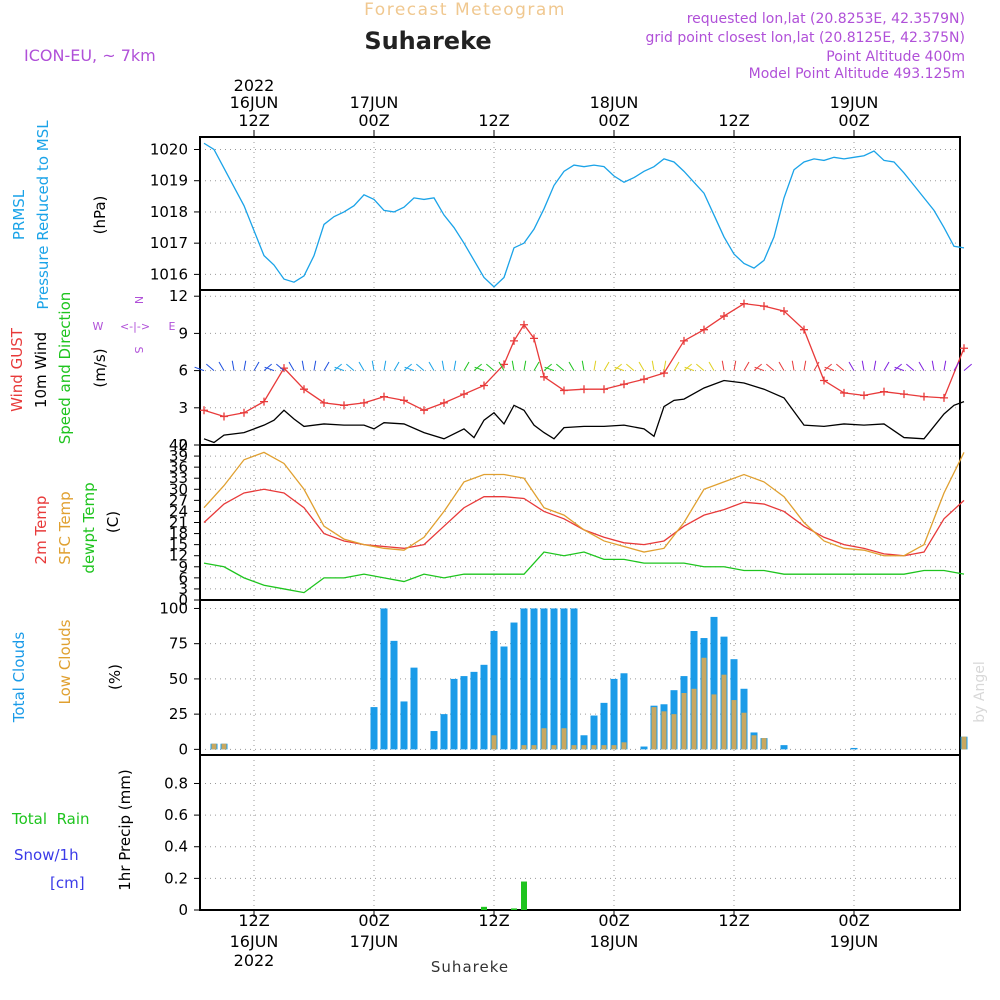 The image size is (1000, 1000). Describe the element at coordinates (46, 855) in the screenshot. I see `snow-label: Snow/1h` at that location.